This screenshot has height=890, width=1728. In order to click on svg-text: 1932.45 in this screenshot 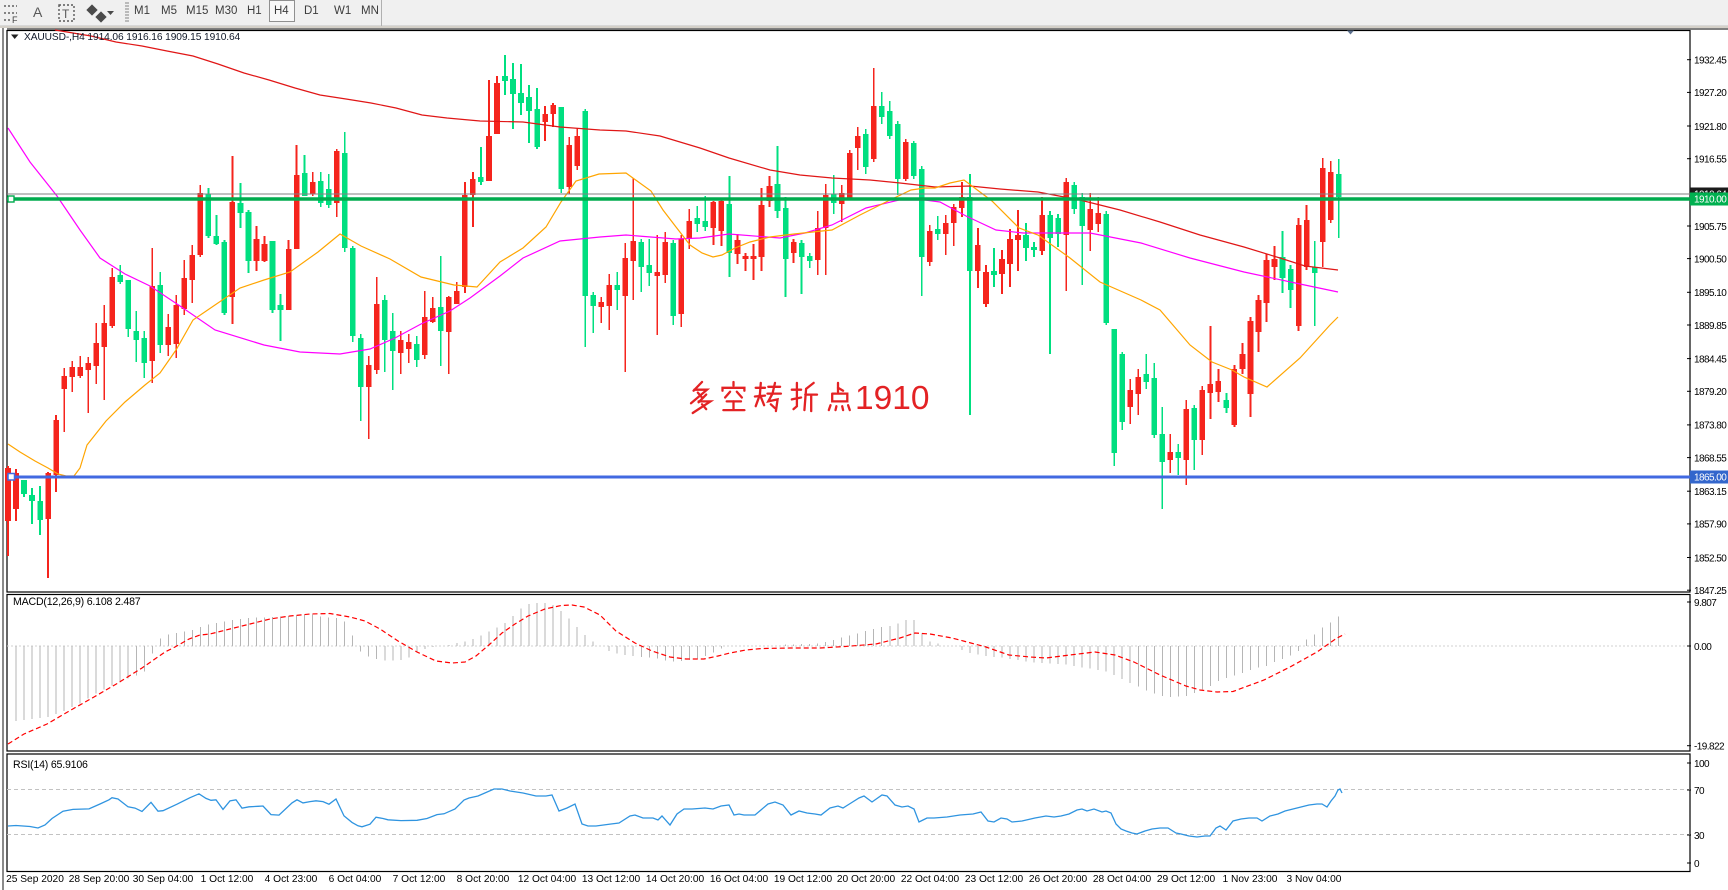, I will do `click(1710, 61)`.